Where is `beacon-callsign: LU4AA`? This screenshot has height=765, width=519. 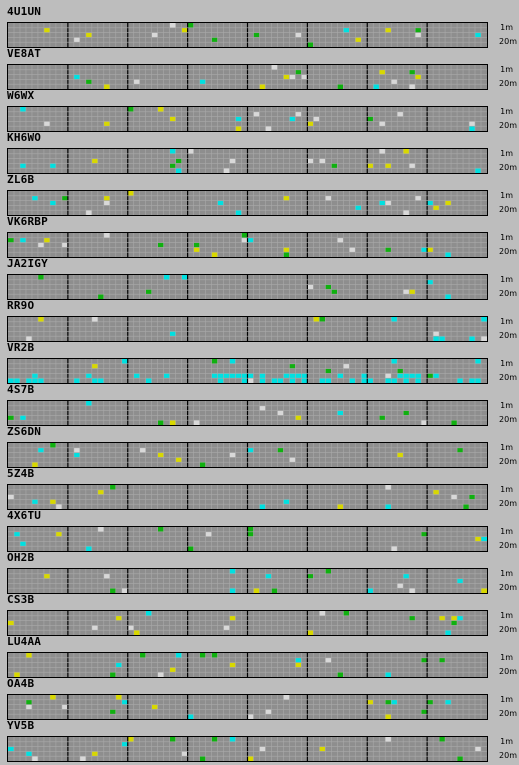 beacon-callsign: LU4AA is located at coordinates (24, 641).